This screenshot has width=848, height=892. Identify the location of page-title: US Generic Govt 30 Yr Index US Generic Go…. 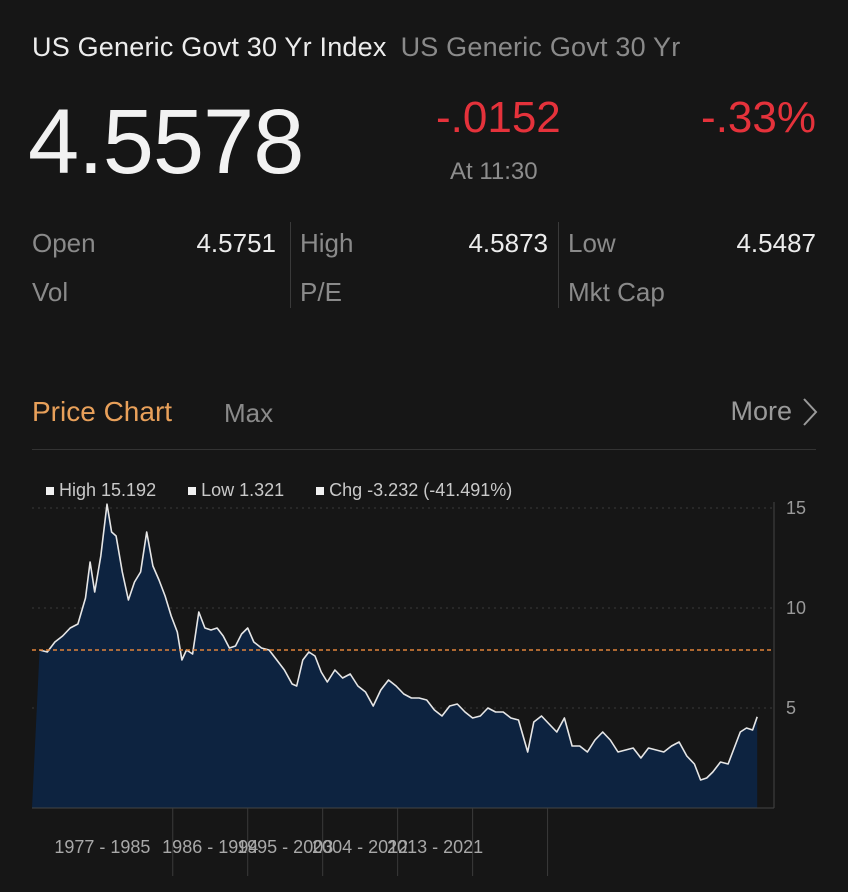
(356, 47).